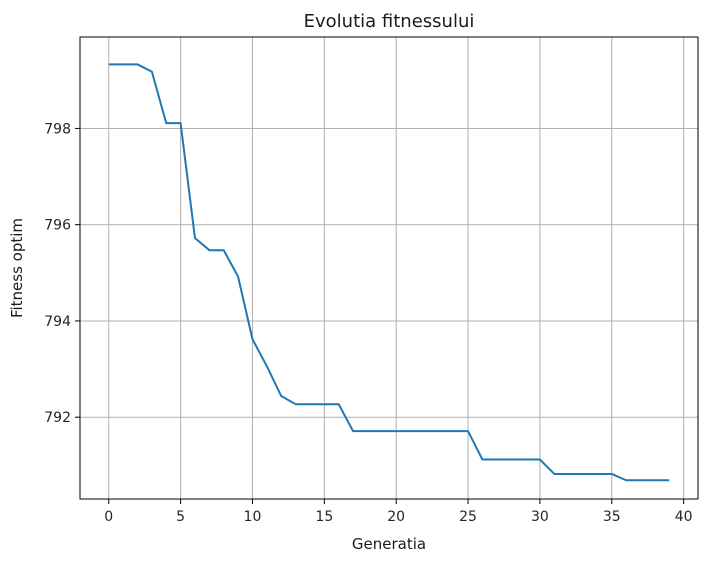 The height and width of the screenshot is (569, 712). Describe the element at coordinates (57, 418) in the screenshot. I see `y-tick-label: 792` at that location.